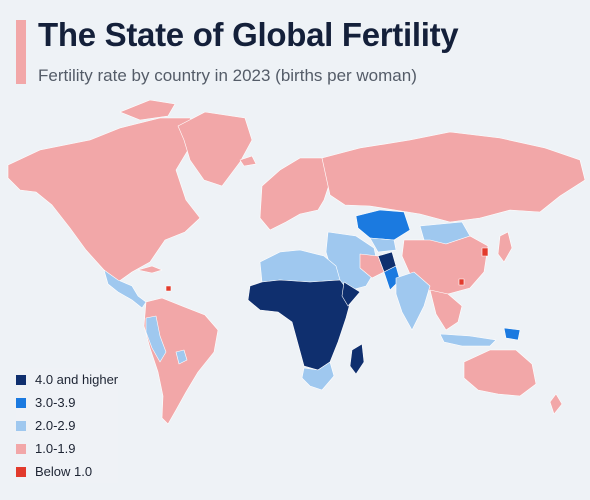  What do you see at coordinates (505, 247) in the screenshot?
I see `japan-region` at bounding box center [505, 247].